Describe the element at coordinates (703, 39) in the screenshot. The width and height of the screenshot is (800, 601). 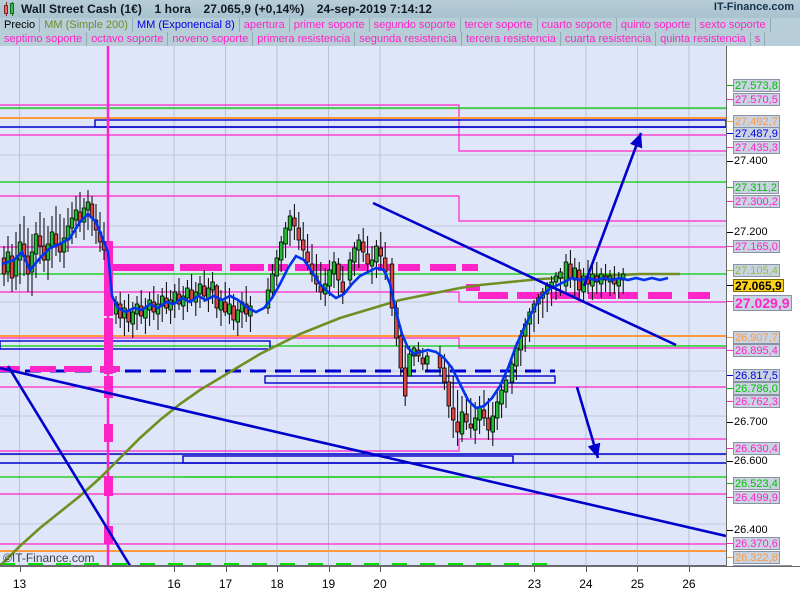
I see `legend-item-row2-7: quinta resistencia` at that location.